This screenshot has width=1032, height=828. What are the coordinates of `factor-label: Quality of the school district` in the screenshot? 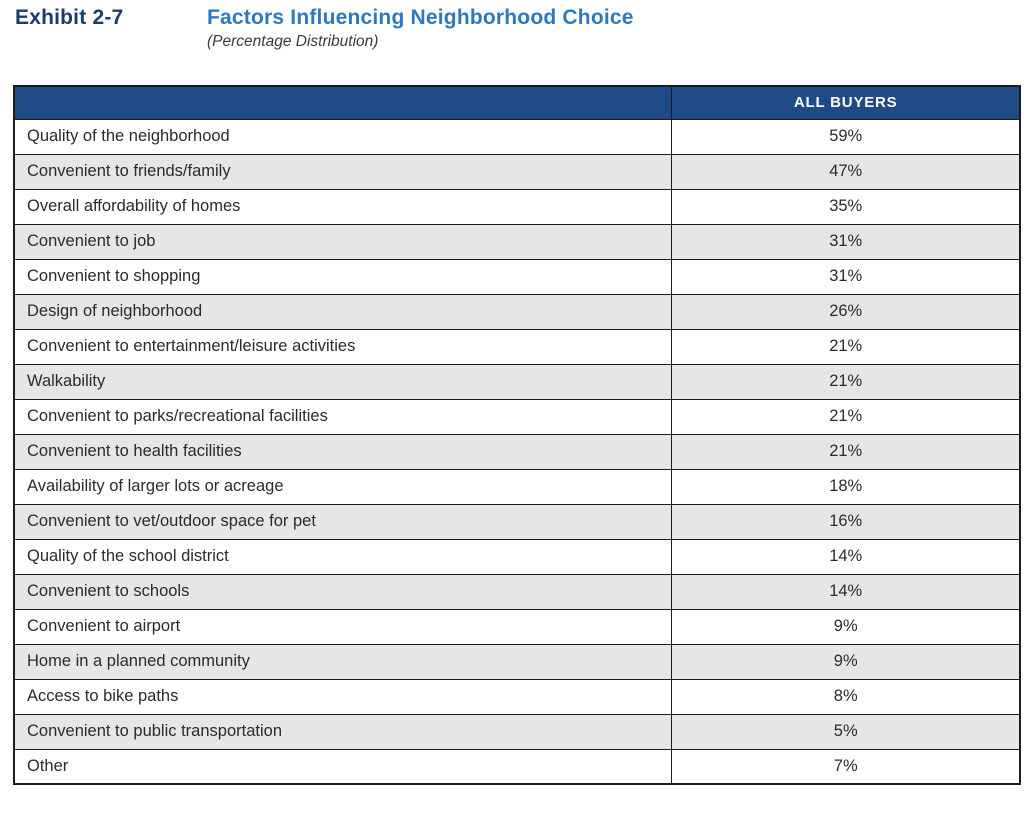 It's located at (343, 556).